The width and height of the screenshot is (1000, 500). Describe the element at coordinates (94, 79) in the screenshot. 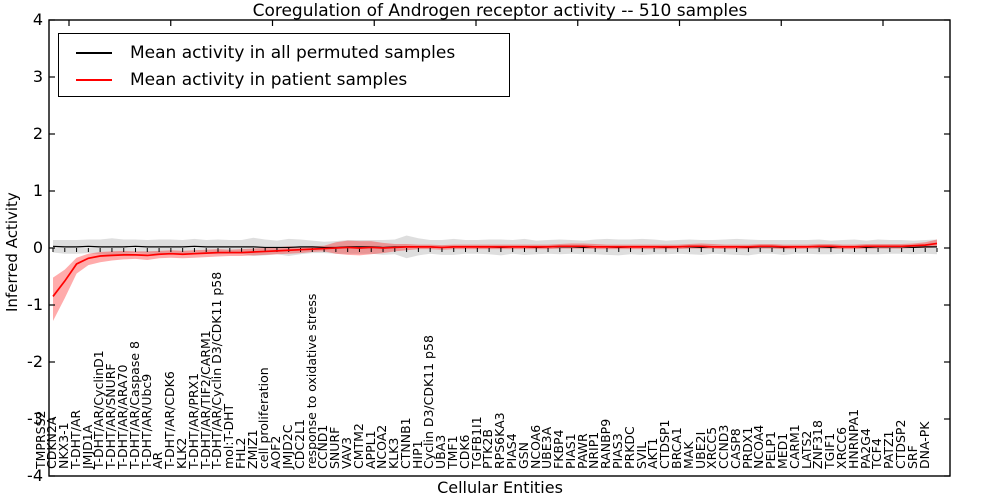

I see `legend-line-red-icon` at that location.